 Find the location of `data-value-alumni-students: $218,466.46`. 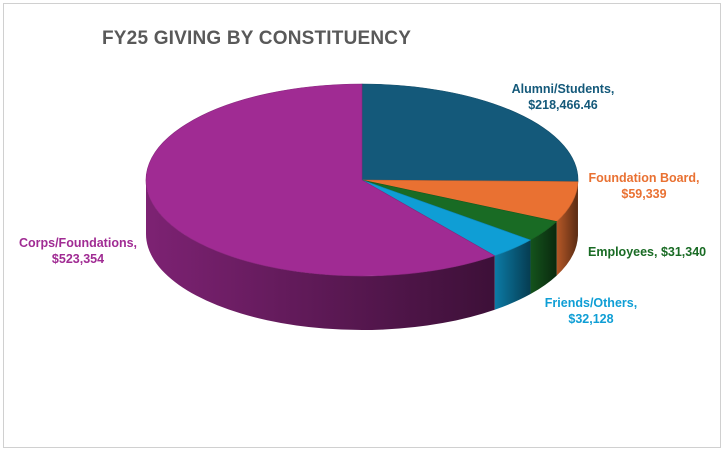

data-value-alumni-students: $218,466.46 is located at coordinates (563, 105).